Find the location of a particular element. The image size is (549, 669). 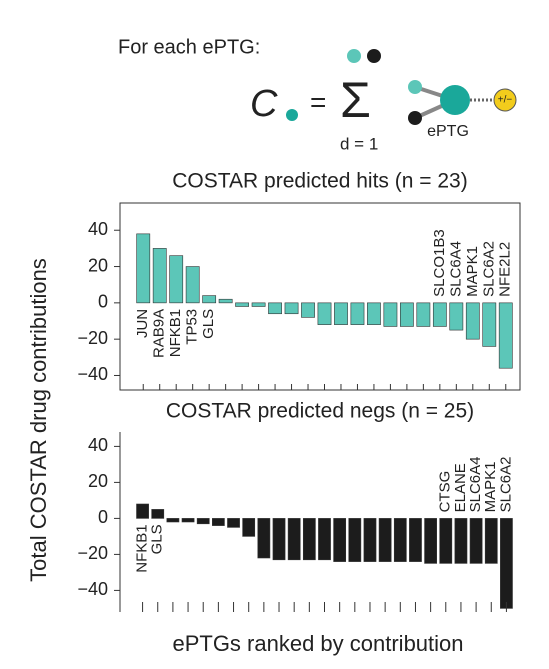

bar-label: ELANE is located at coordinates (460, 487).